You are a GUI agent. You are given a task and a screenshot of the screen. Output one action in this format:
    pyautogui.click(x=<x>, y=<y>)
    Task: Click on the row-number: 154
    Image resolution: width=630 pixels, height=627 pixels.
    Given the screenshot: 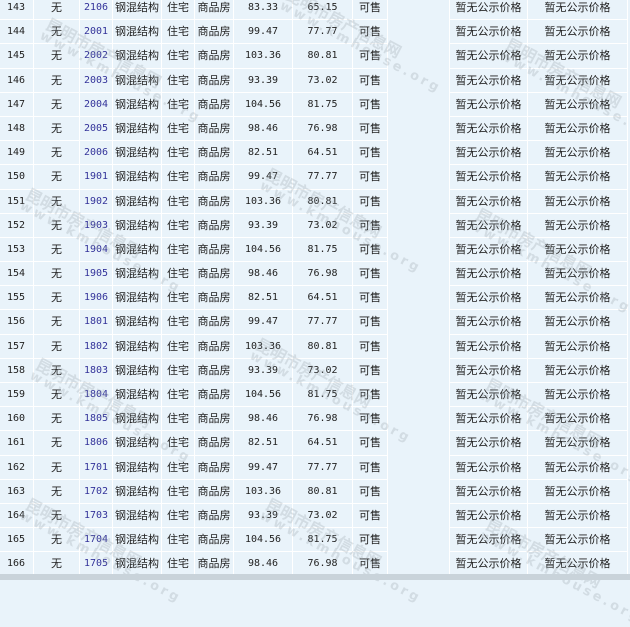 What is the action you would take?
    pyautogui.click(x=17, y=274)
    